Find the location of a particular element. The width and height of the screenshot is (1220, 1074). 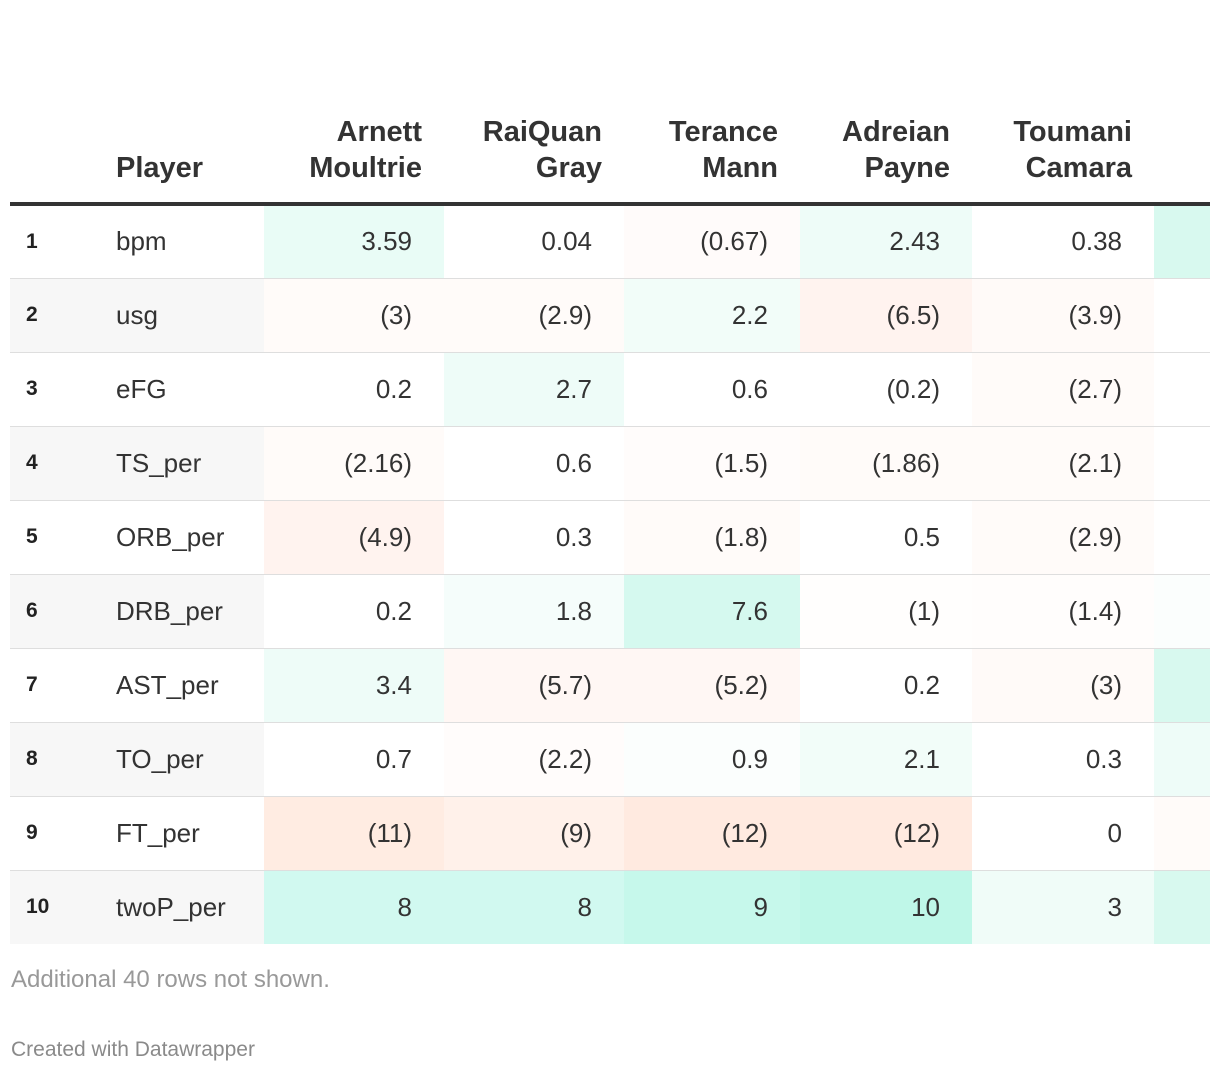

column-header-player-6: H is located at coordinates (1182, 155).